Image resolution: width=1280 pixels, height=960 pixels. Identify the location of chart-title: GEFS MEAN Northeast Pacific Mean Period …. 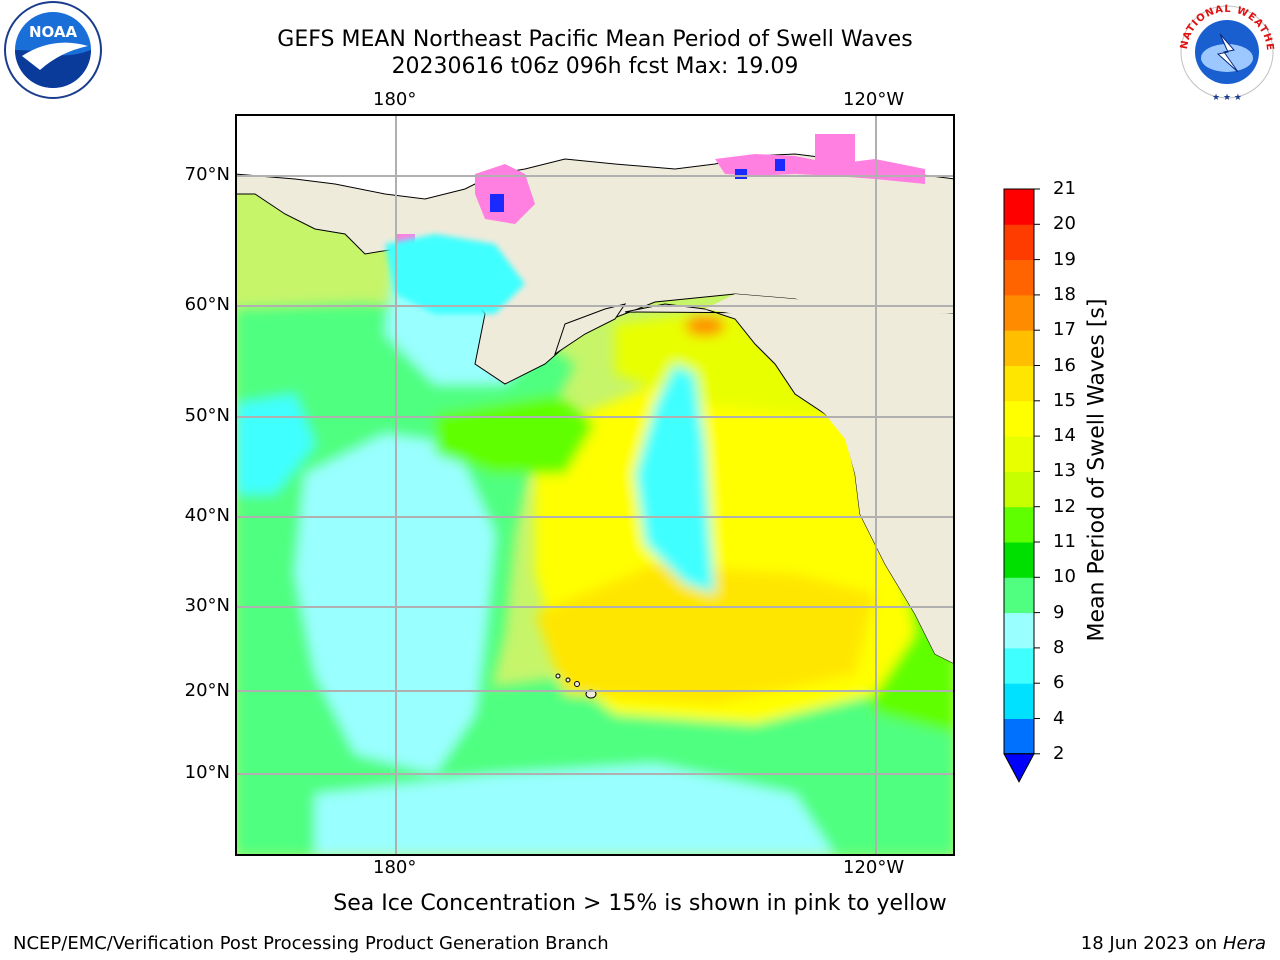
(595, 39).